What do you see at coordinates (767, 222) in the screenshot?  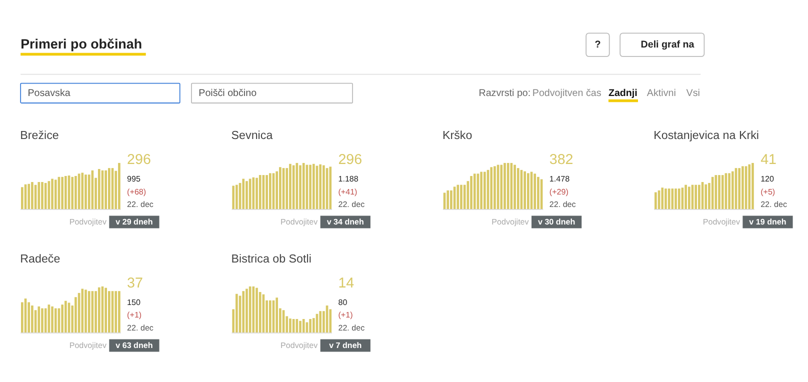 I see `text: v 19 dneh` at bounding box center [767, 222].